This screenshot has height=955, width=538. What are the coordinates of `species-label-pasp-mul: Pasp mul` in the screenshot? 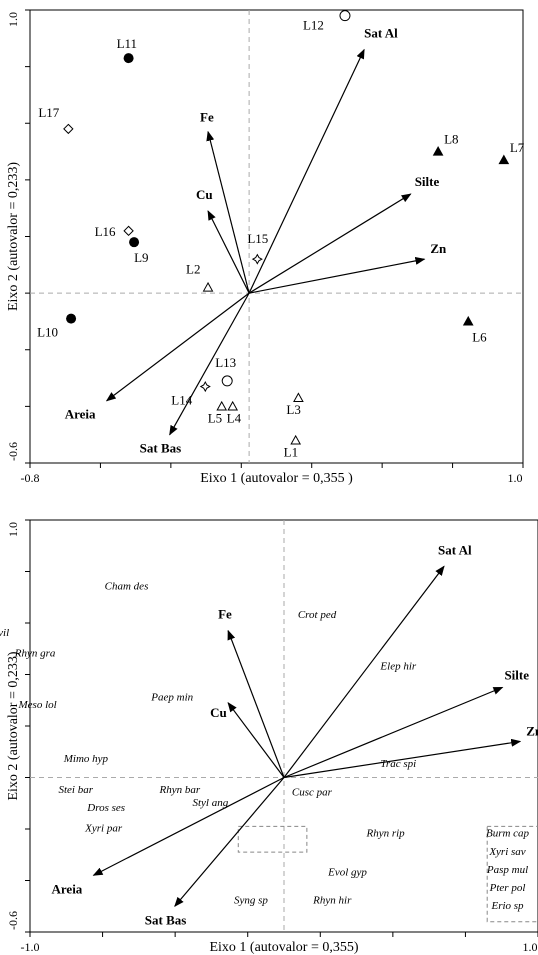 It's located at (507, 870).